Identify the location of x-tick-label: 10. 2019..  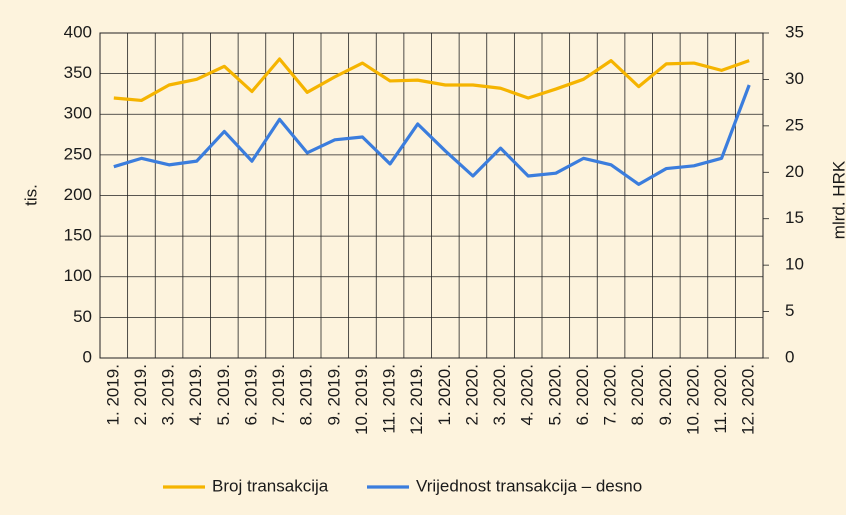
(361, 399).